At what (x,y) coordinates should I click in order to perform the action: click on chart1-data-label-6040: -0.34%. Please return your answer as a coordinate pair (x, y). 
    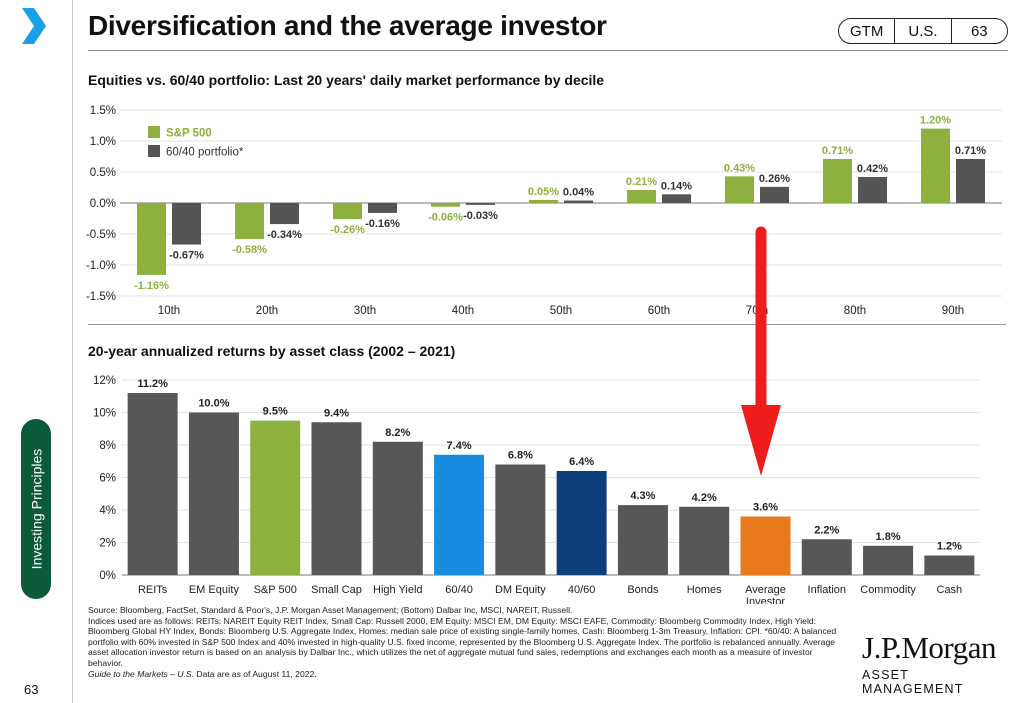
    Looking at the image, I should click on (284, 235).